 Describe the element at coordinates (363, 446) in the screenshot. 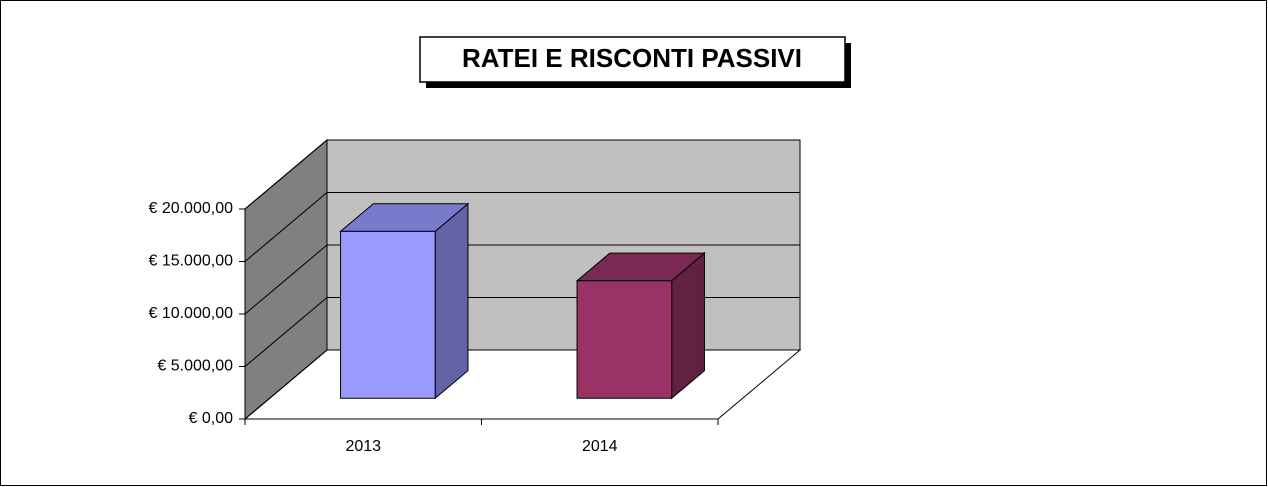

I see `x-tick-label: 2013` at that location.